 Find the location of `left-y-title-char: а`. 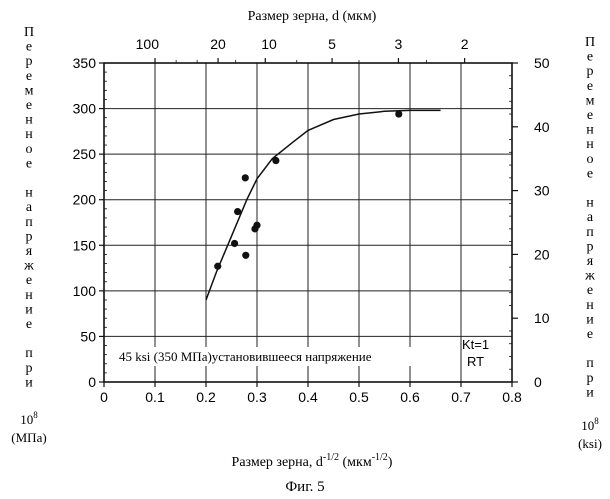

left-y-title-char: а is located at coordinates (29, 207).